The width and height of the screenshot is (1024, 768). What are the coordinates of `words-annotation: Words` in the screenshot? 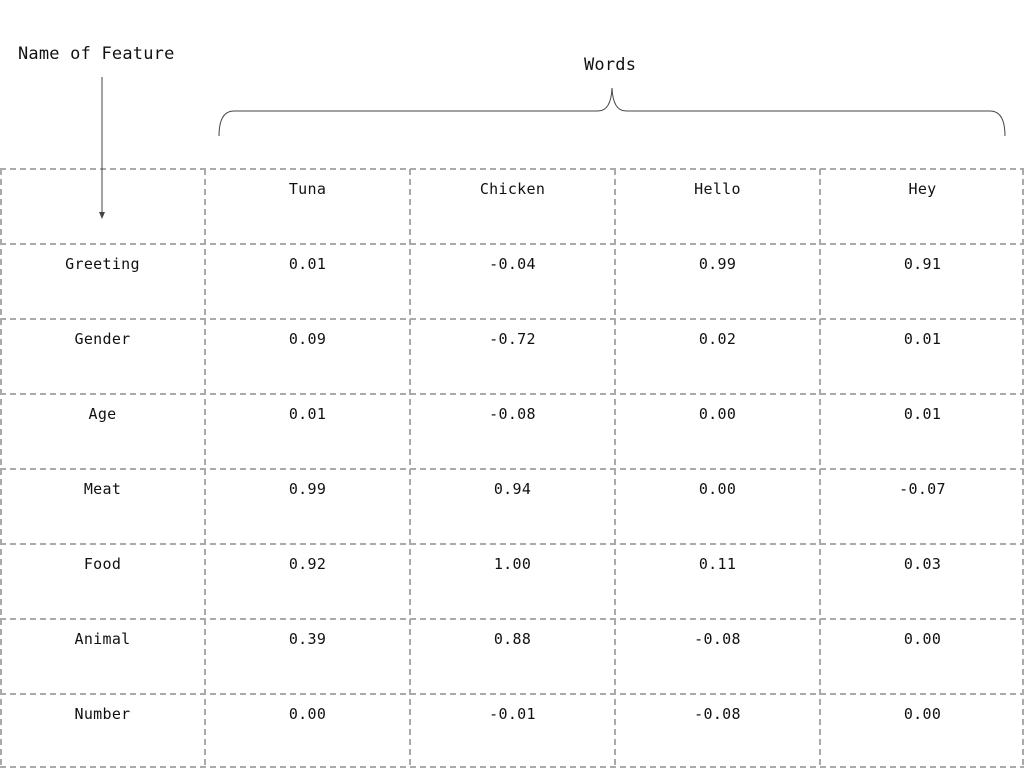 It's located at (610, 65).